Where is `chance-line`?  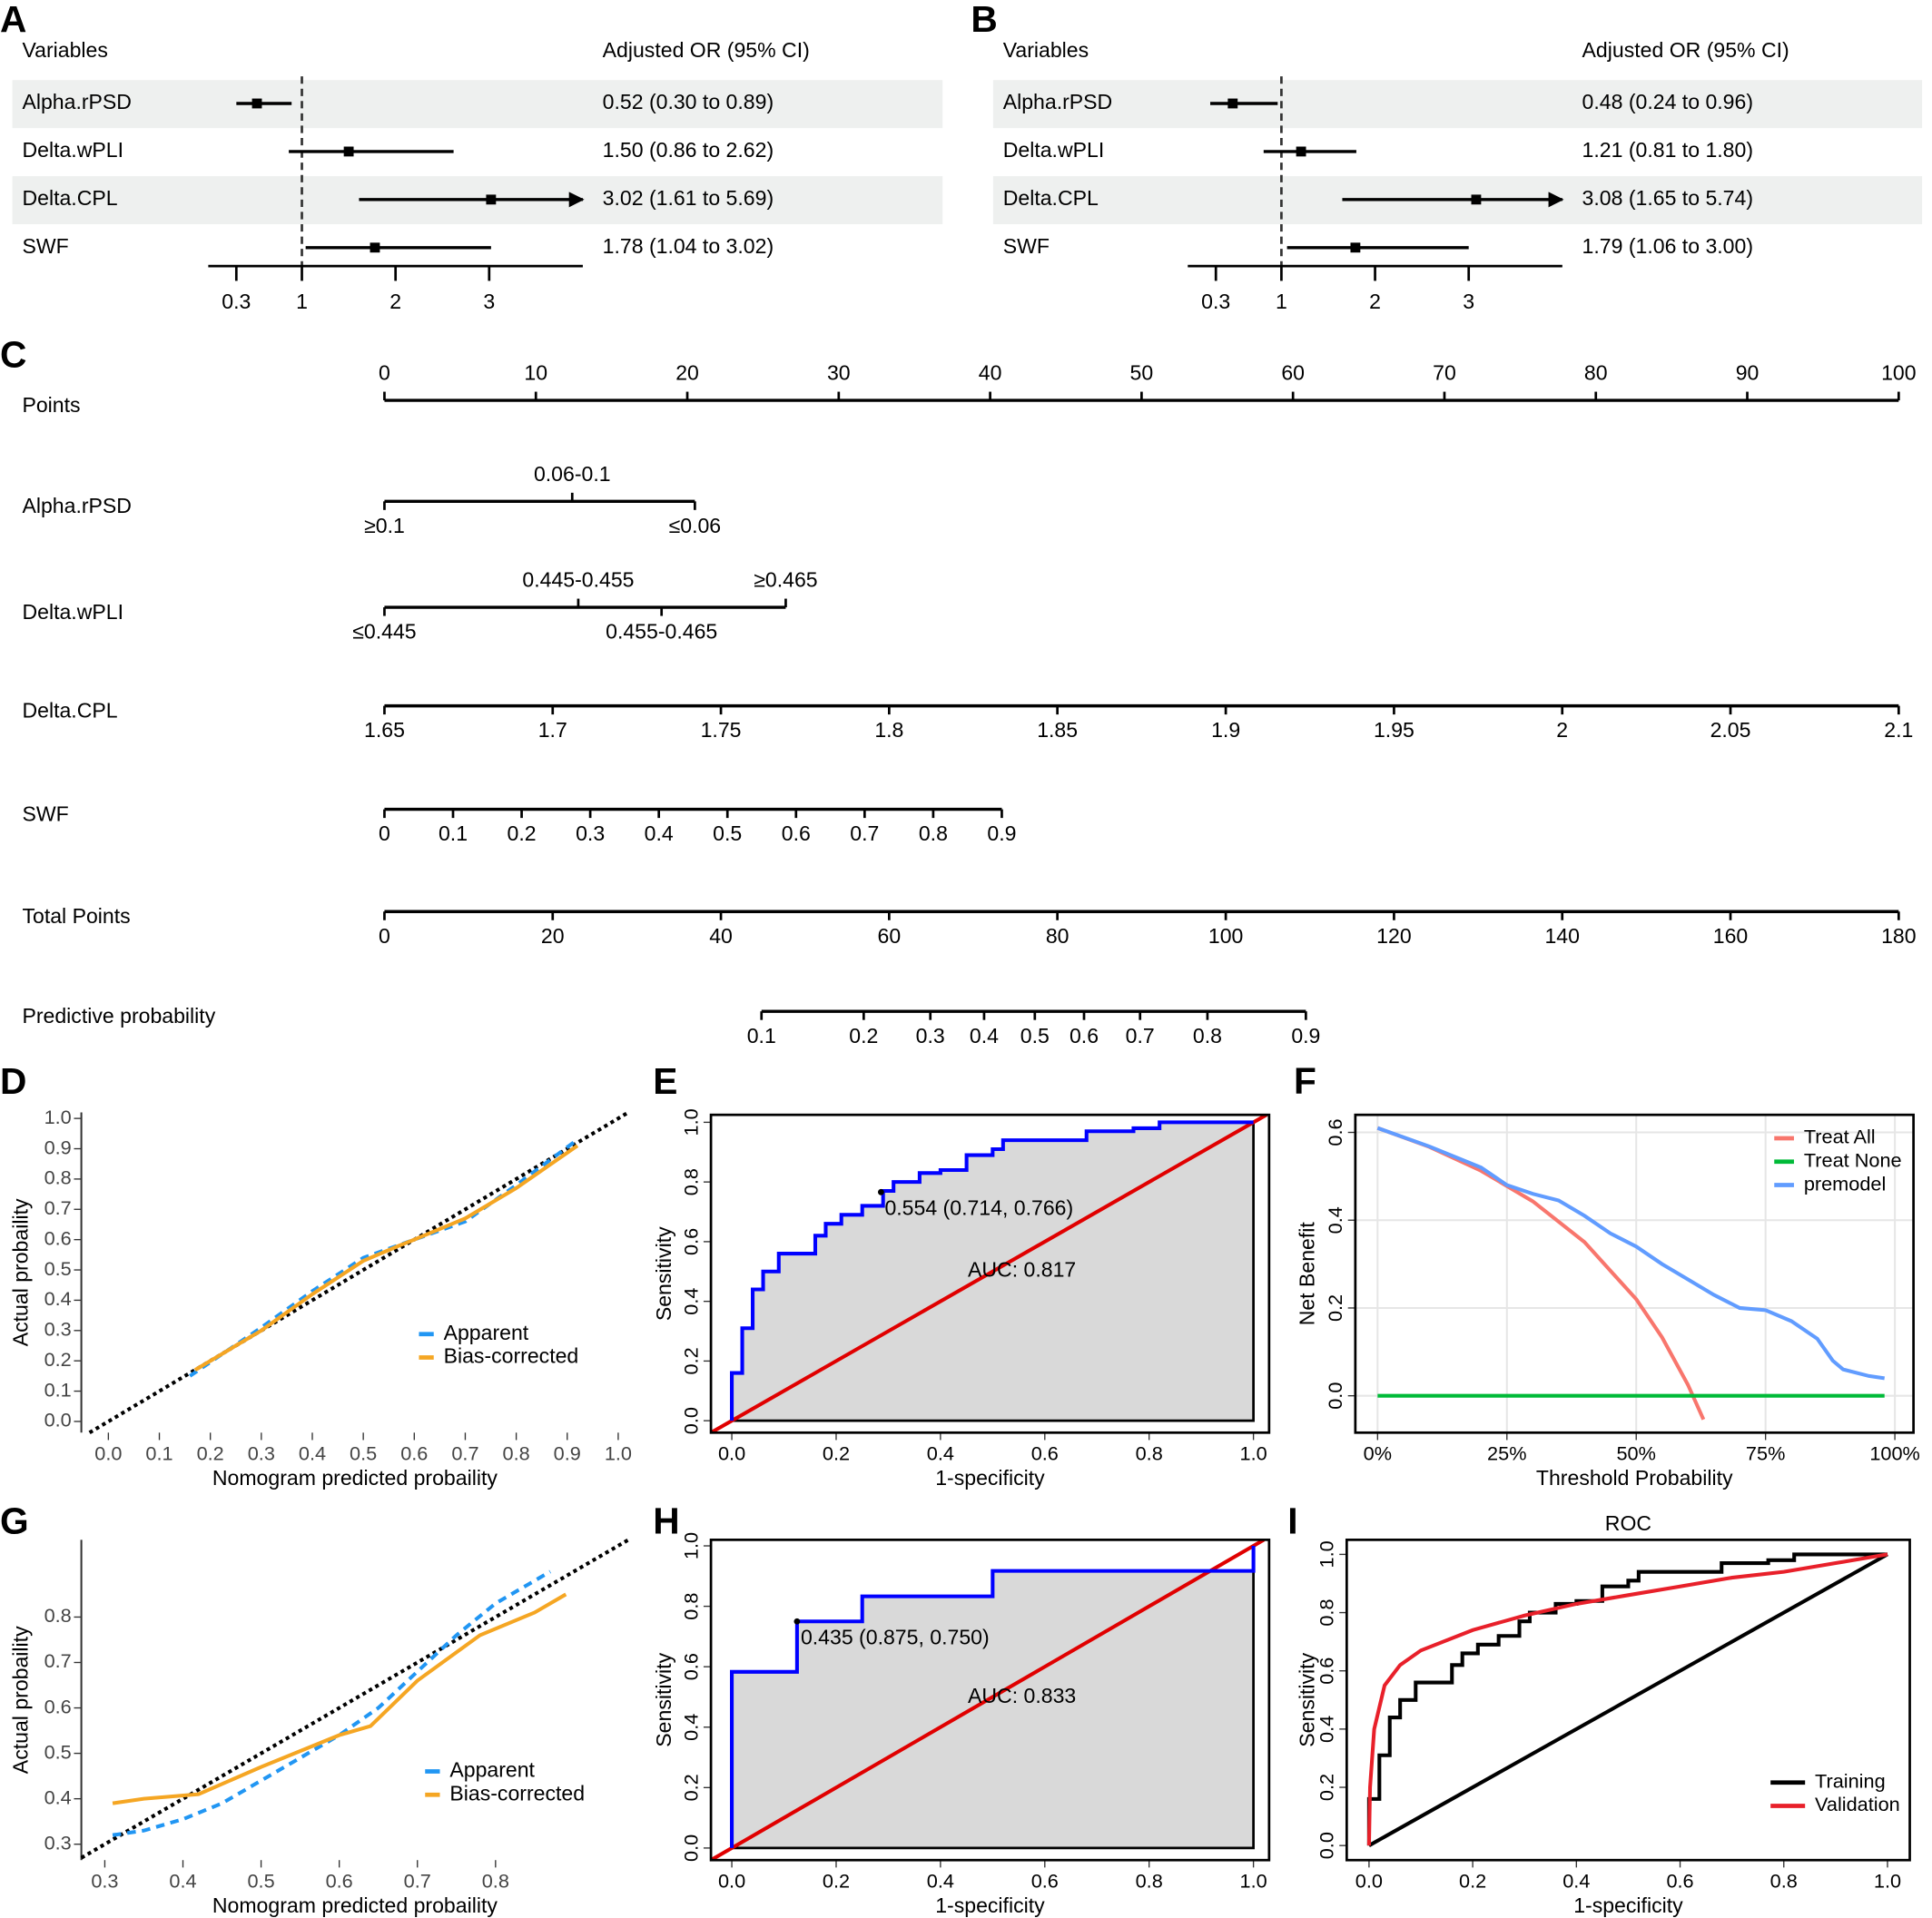 chance-line is located at coordinates (989, 1700).